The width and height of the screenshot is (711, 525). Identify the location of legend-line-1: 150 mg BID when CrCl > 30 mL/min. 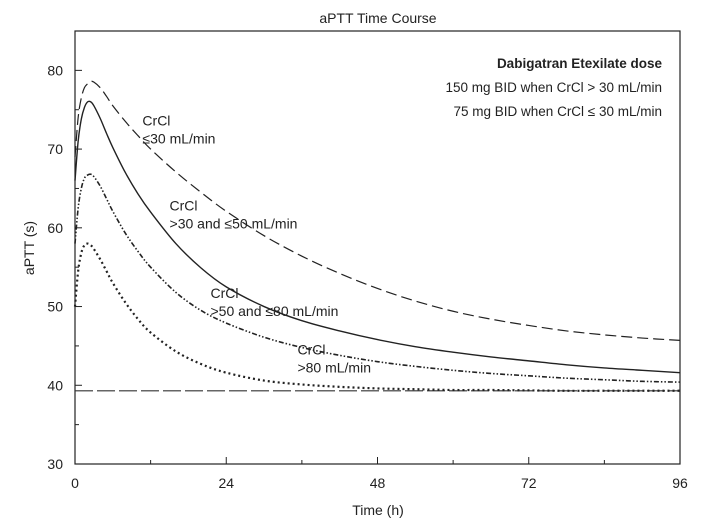
(554, 87).